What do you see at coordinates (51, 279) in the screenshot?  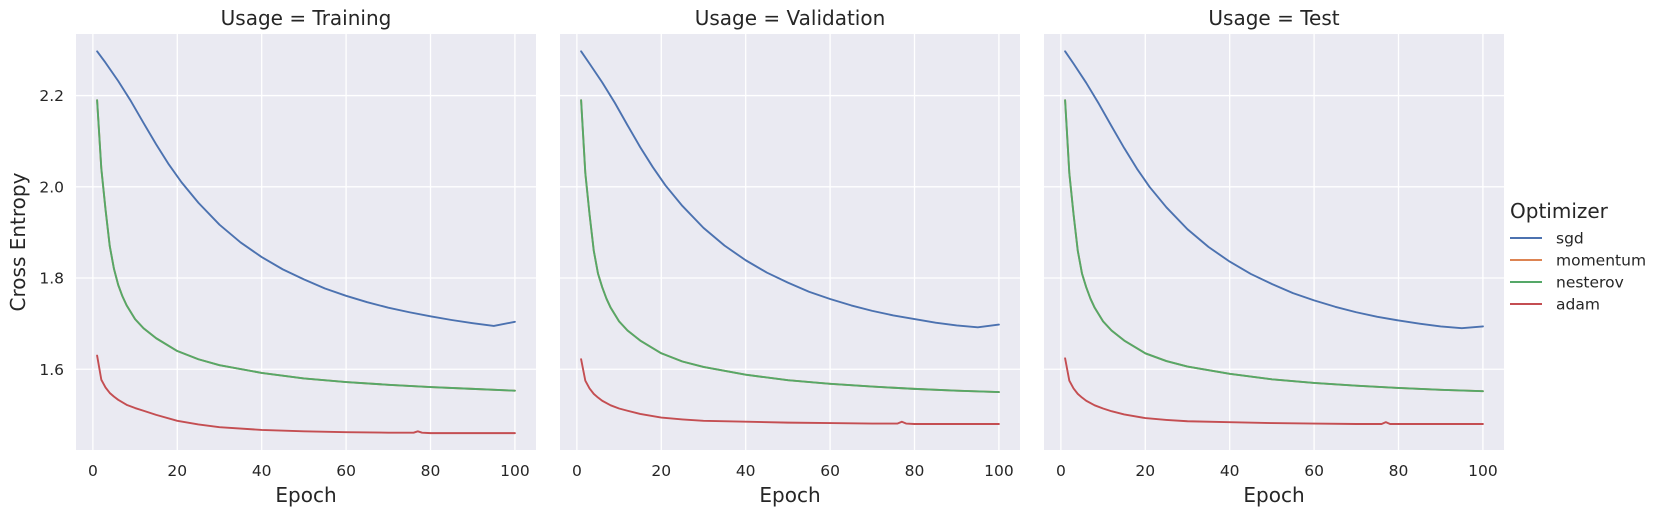 I see `y-tick-label: 1.8` at bounding box center [51, 279].